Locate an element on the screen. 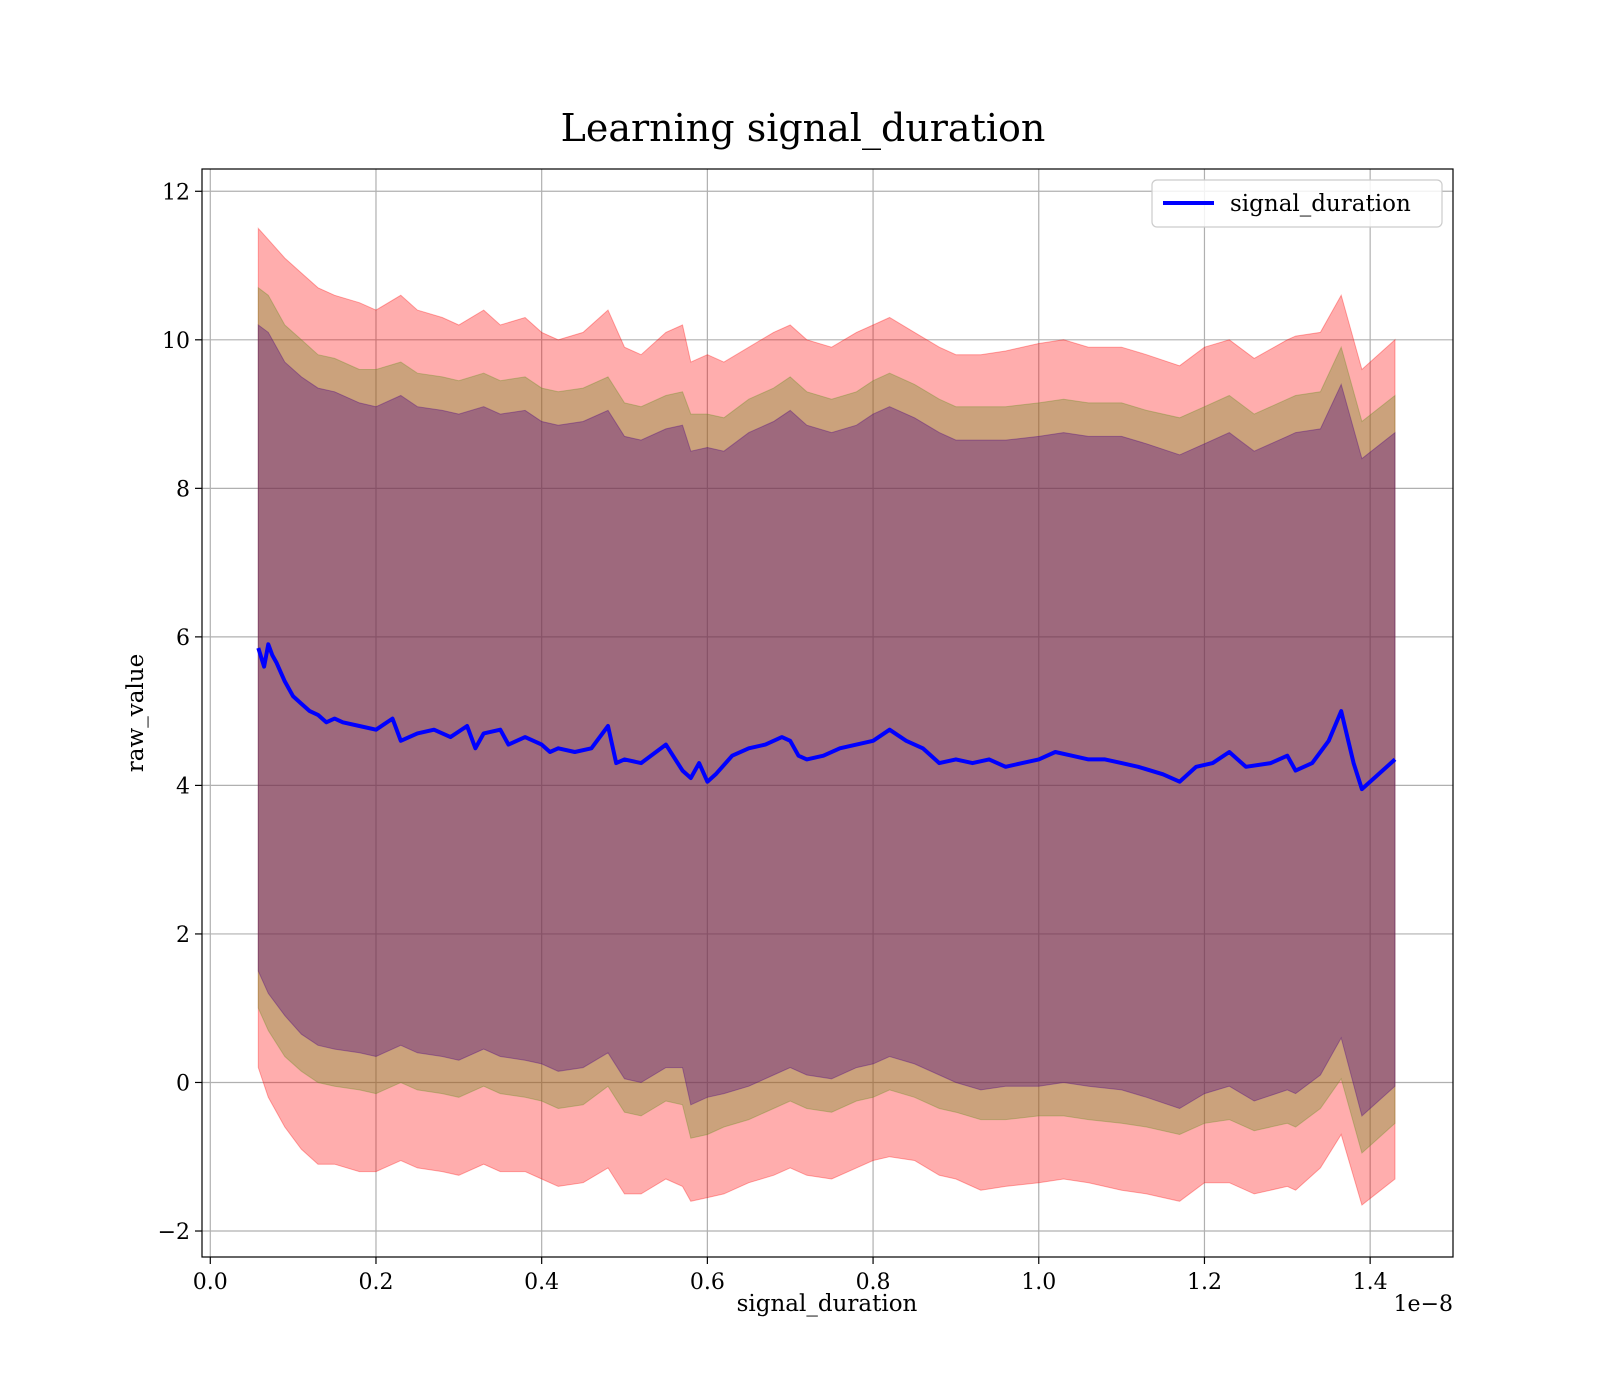 The height and width of the screenshot is (1400, 1600). x-tick-label: 1.0 is located at coordinates (1038, 1282).